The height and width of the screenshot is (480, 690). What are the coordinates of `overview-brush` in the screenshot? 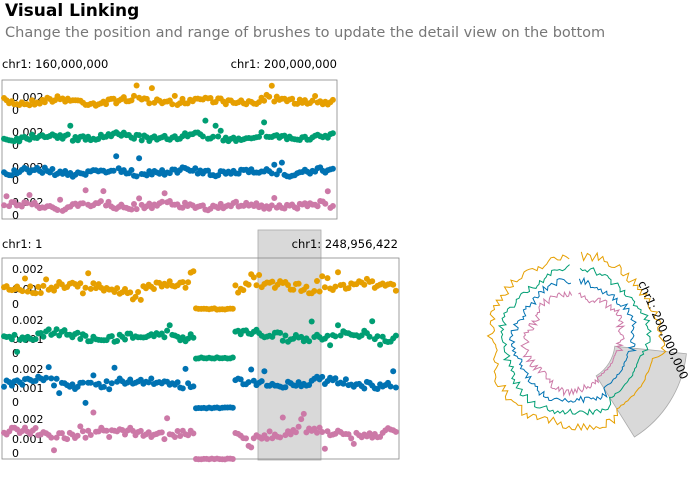 It's located at (289, 345).